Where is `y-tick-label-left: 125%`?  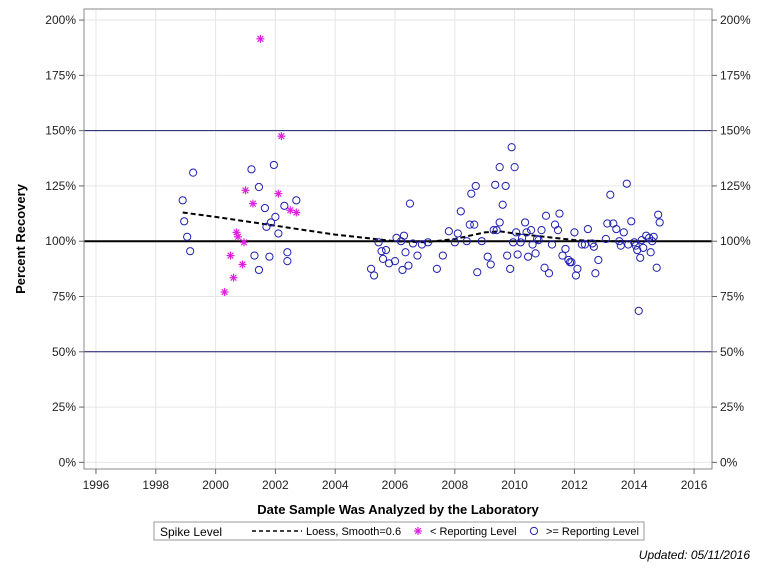 y-tick-label-left: 125% is located at coordinates (60, 186).